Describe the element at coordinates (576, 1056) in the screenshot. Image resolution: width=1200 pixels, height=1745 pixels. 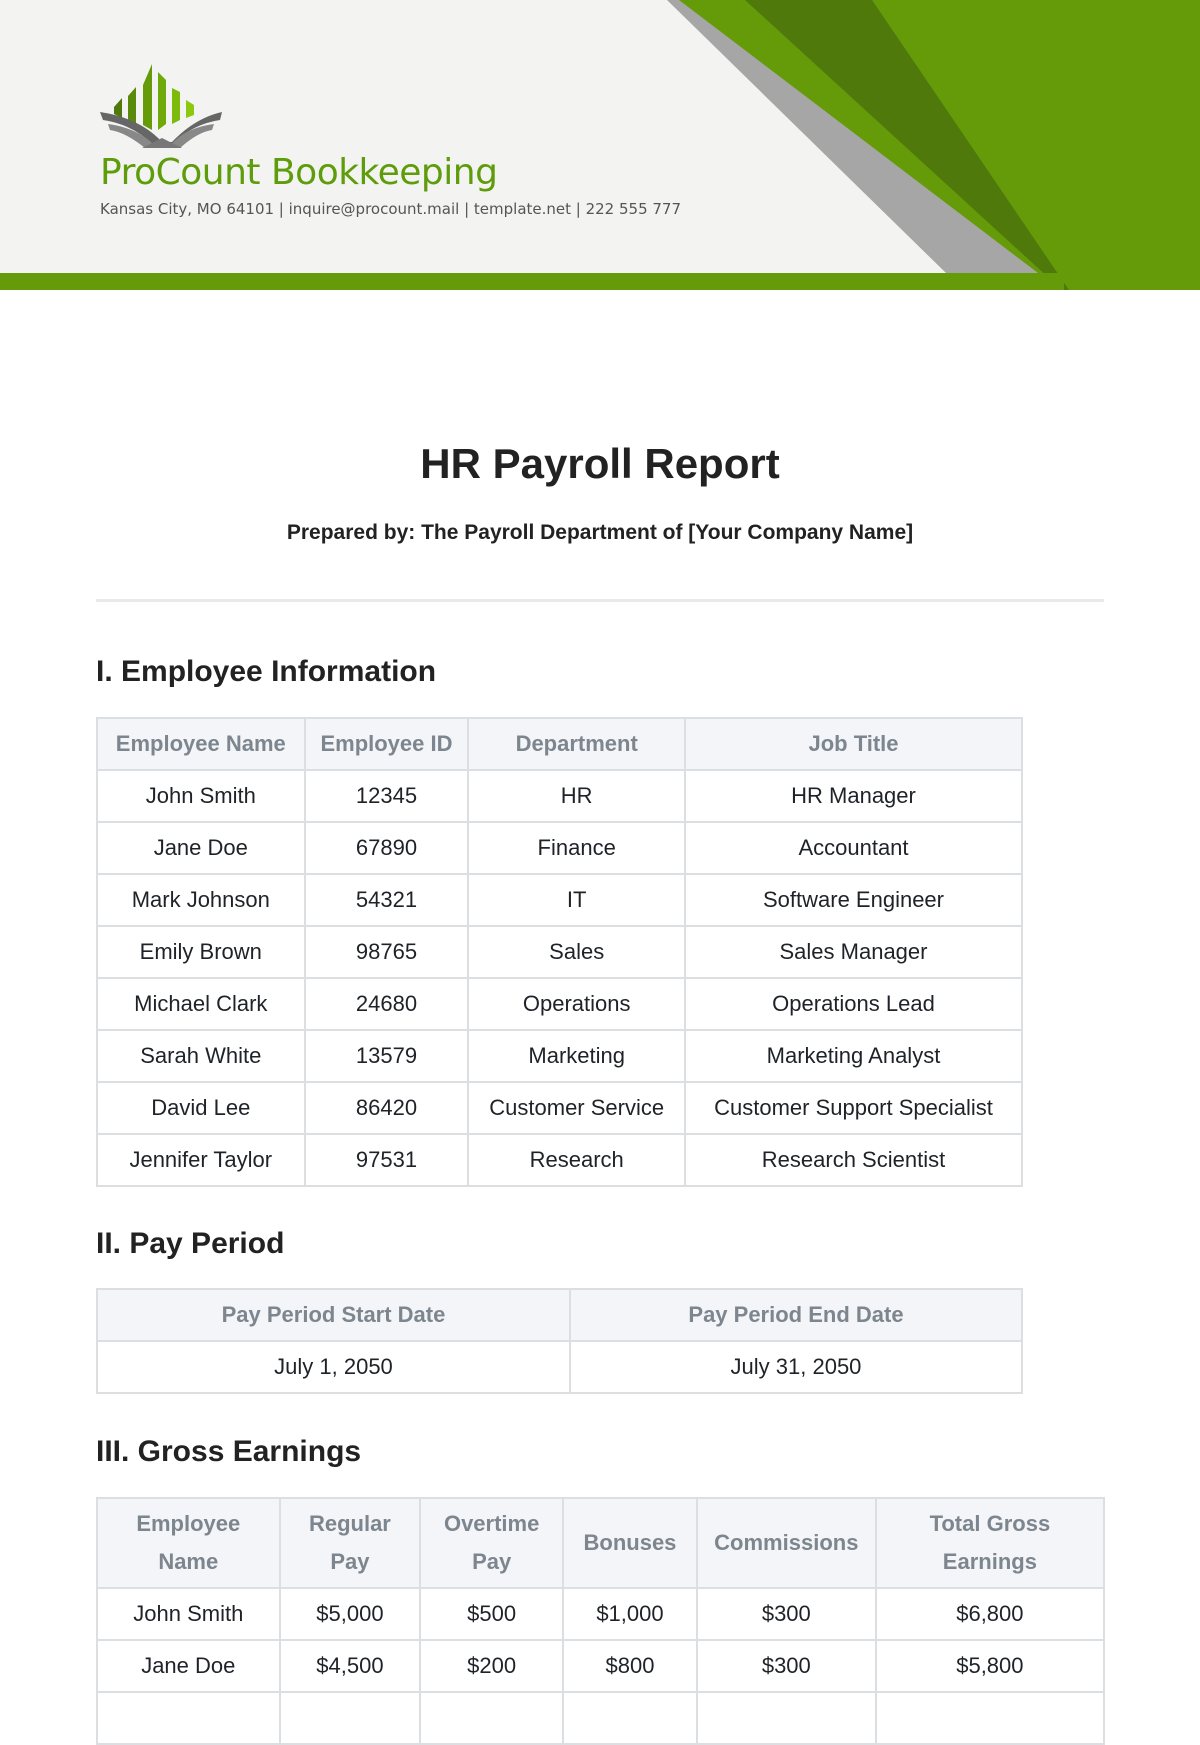
I see `table-cell: Marketing` at that location.